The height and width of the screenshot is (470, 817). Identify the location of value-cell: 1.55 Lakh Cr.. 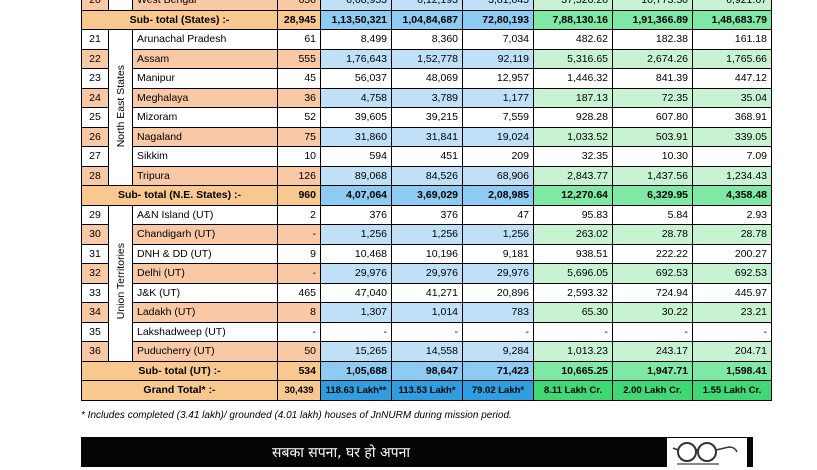
(732, 390).